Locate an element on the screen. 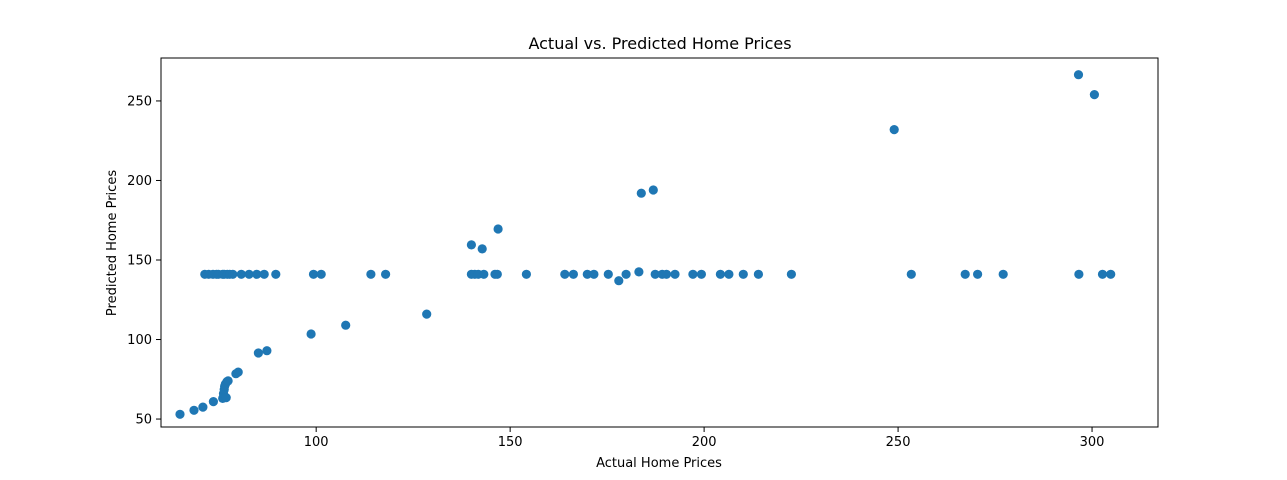  y-axis-label: Predicted Home Prices is located at coordinates (112, 243).